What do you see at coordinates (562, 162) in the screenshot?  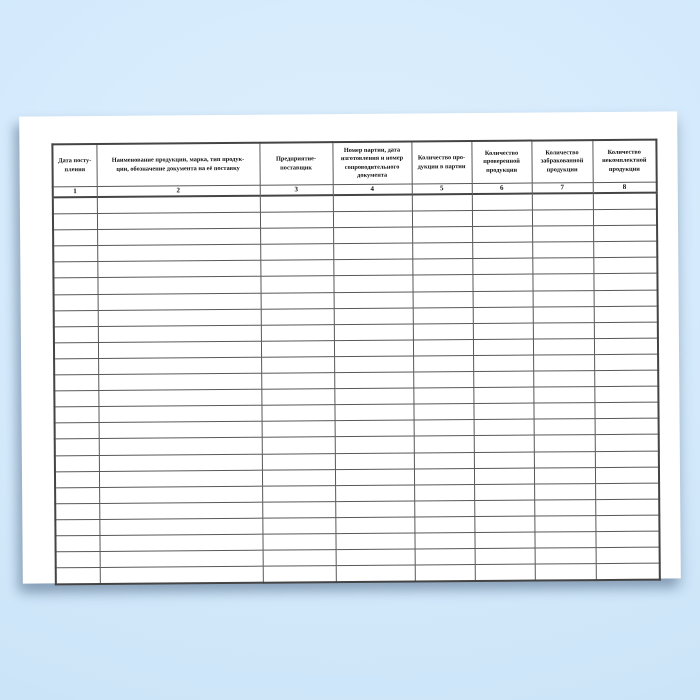 I see `column-header-rejected-quantity: Количество забракованной продукции` at bounding box center [562, 162].